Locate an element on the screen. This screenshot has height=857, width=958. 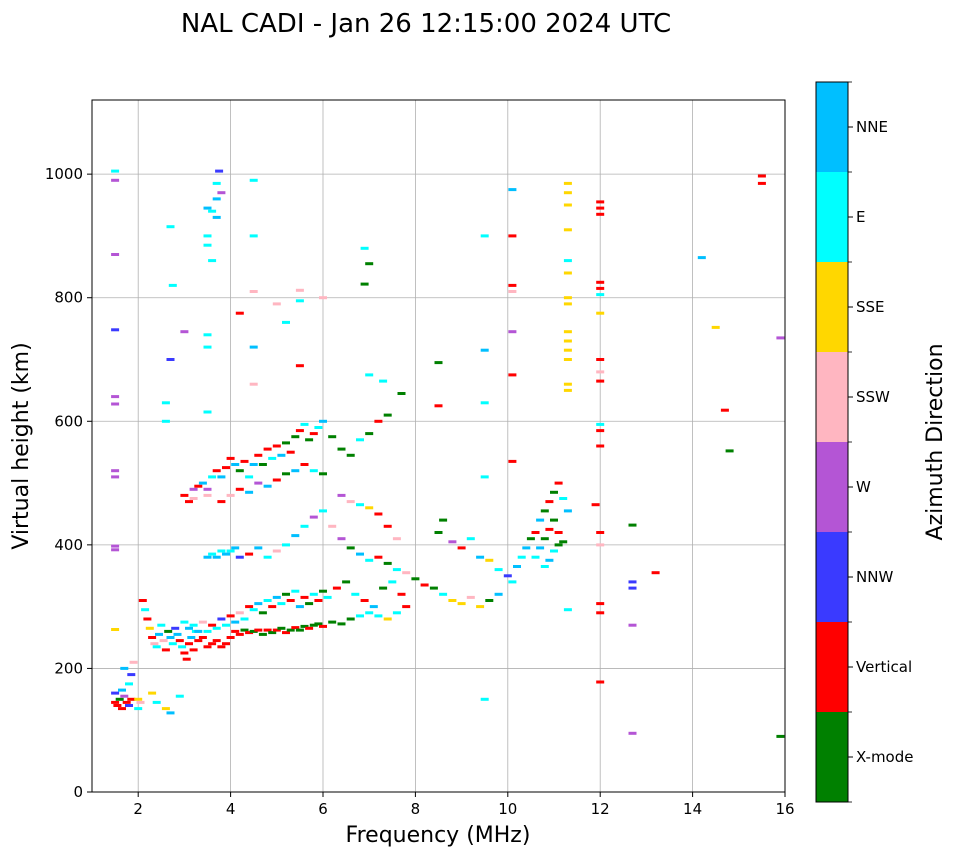
colorbar-swatch-w is located at coordinates (832, 487).